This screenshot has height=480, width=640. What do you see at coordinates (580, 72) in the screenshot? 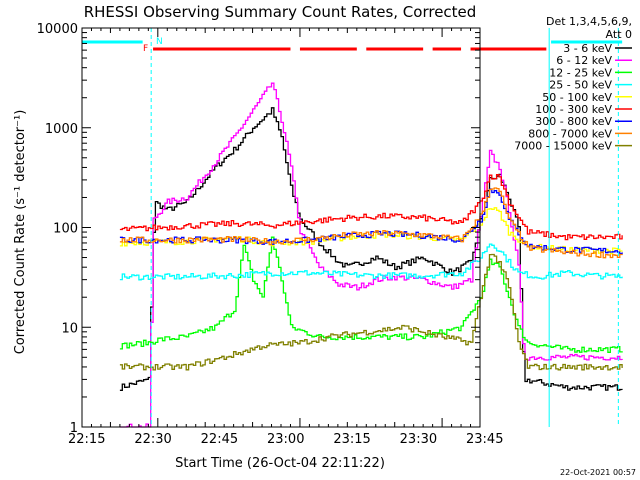
I see `legend-label-2: 12 - 25 keV` at bounding box center [580, 72].